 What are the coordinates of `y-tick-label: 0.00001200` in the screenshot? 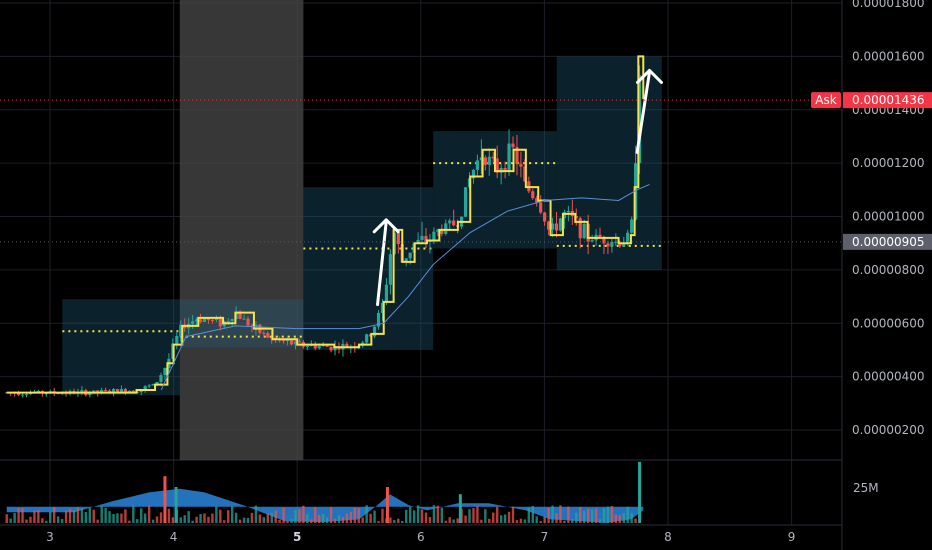 It's located at (888, 163).